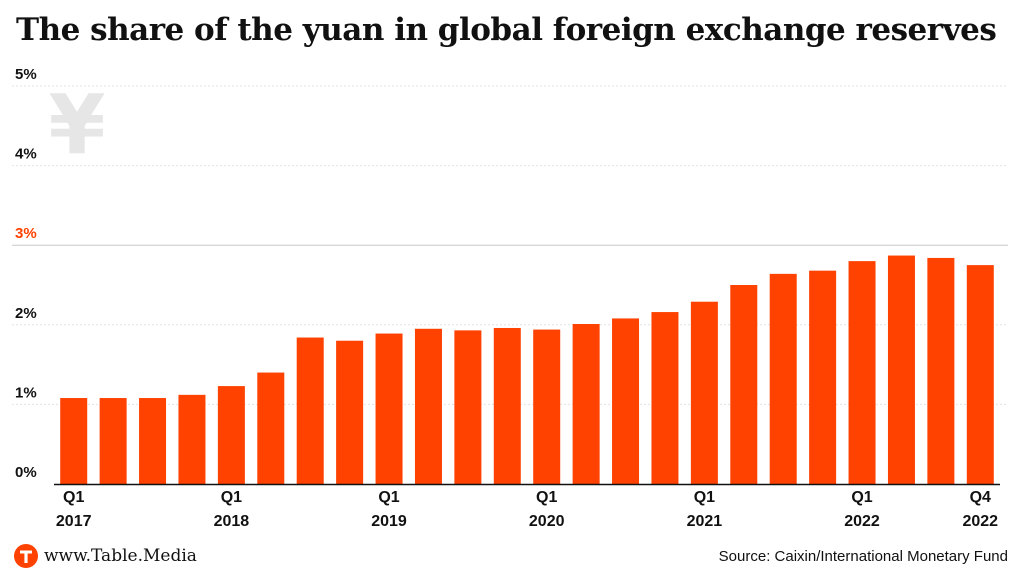  I want to click on y-tick-label: 4%, so click(26, 154).